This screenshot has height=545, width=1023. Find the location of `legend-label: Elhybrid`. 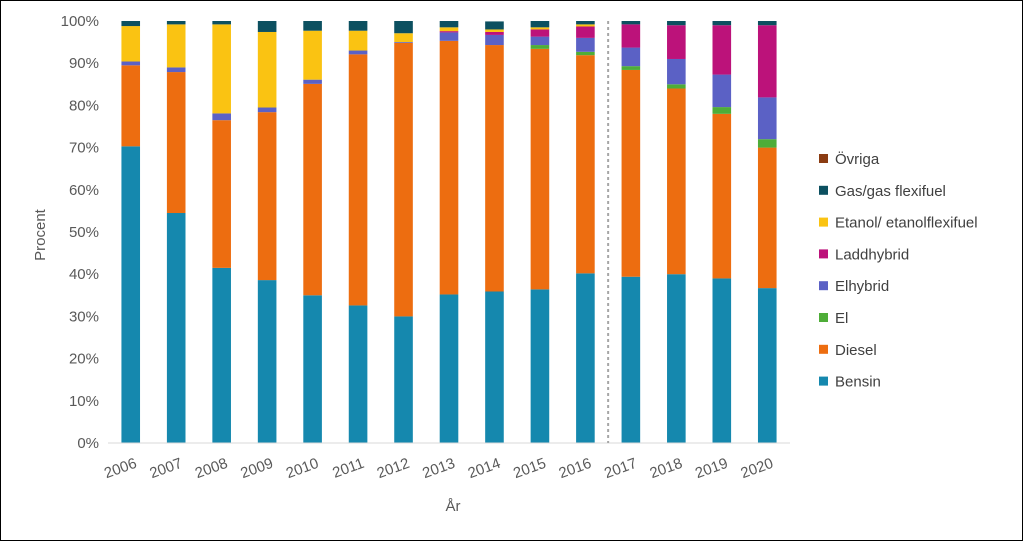

legend-label: Elhybrid is located at coordinates (862, 286).